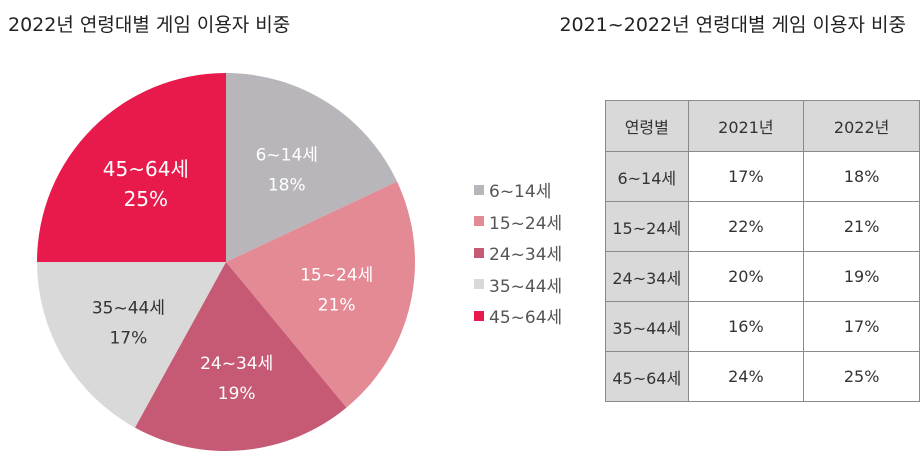 Image resolution: width=920 pixels, height=466 pixels. What do you see at coordinates (526, 223) in the screenshot?
I see `legend-label: 15~24세` at bounding box center [526, 223].